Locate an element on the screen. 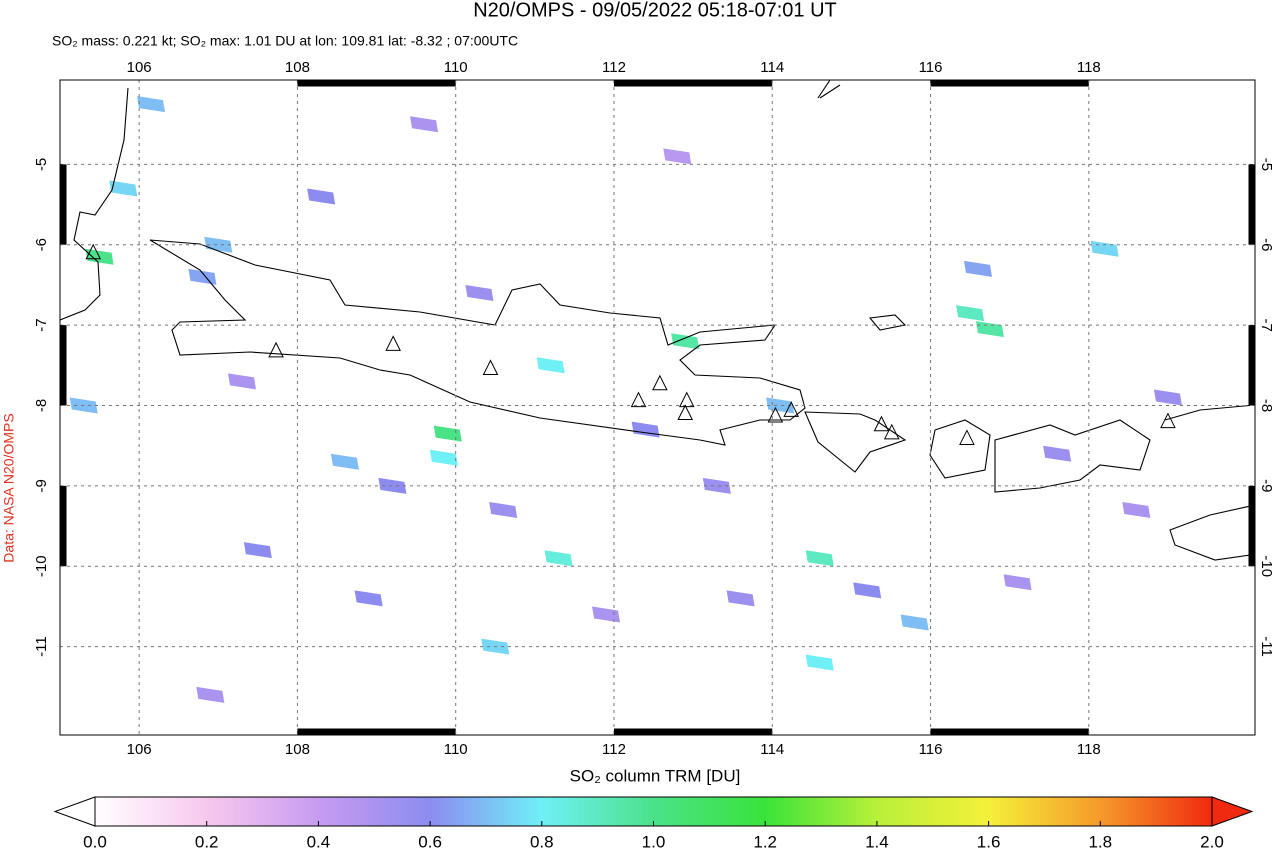 The height and width of the screenshot is (853, 1272). colorbar-tick-label: 1.8 is located at coordinates (1100, 841).